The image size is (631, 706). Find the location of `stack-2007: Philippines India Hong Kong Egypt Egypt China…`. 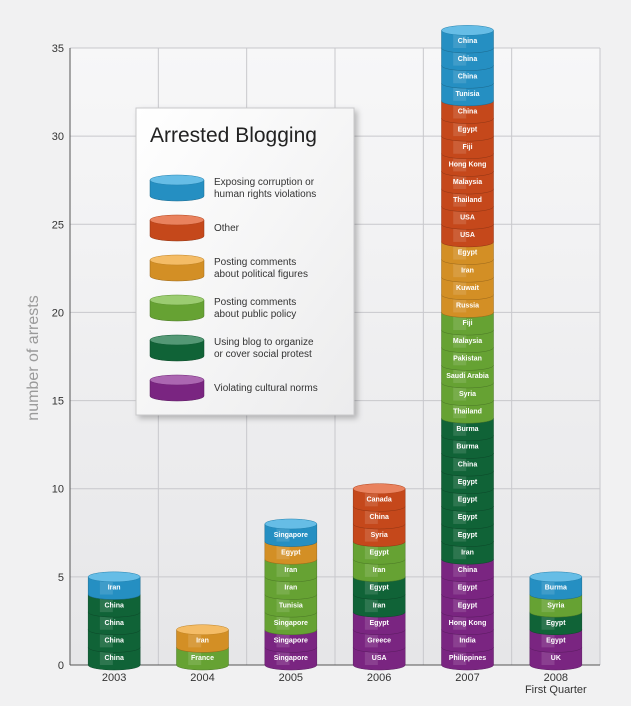

stack-2007: Philippines India Hong Kong Egypt Egypt China… is located at coordinates (467, 348).